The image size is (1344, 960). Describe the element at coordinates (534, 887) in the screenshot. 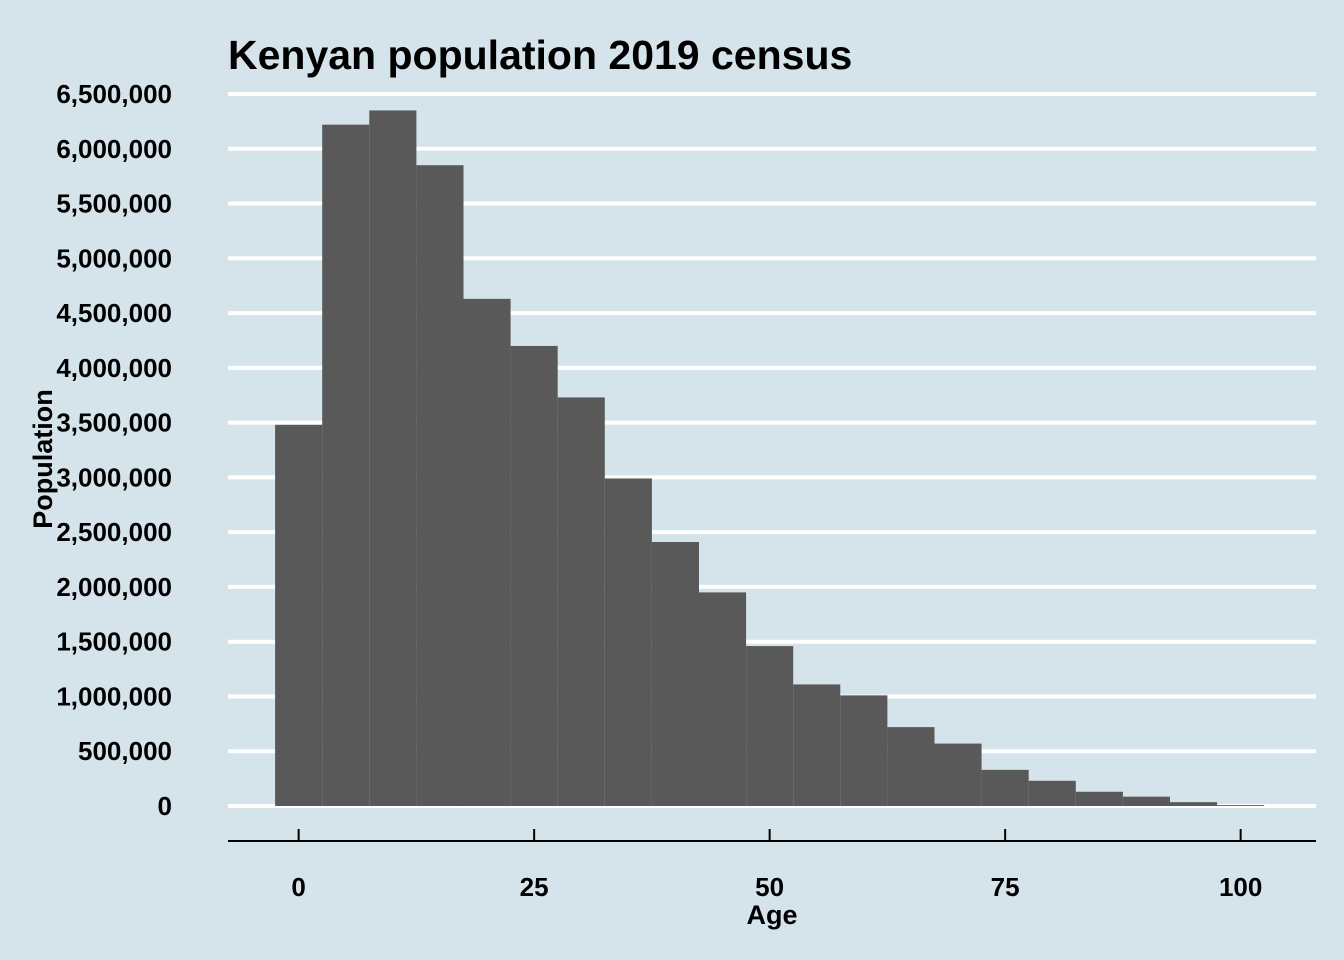

I see `x-tick-label: 25` at that location.